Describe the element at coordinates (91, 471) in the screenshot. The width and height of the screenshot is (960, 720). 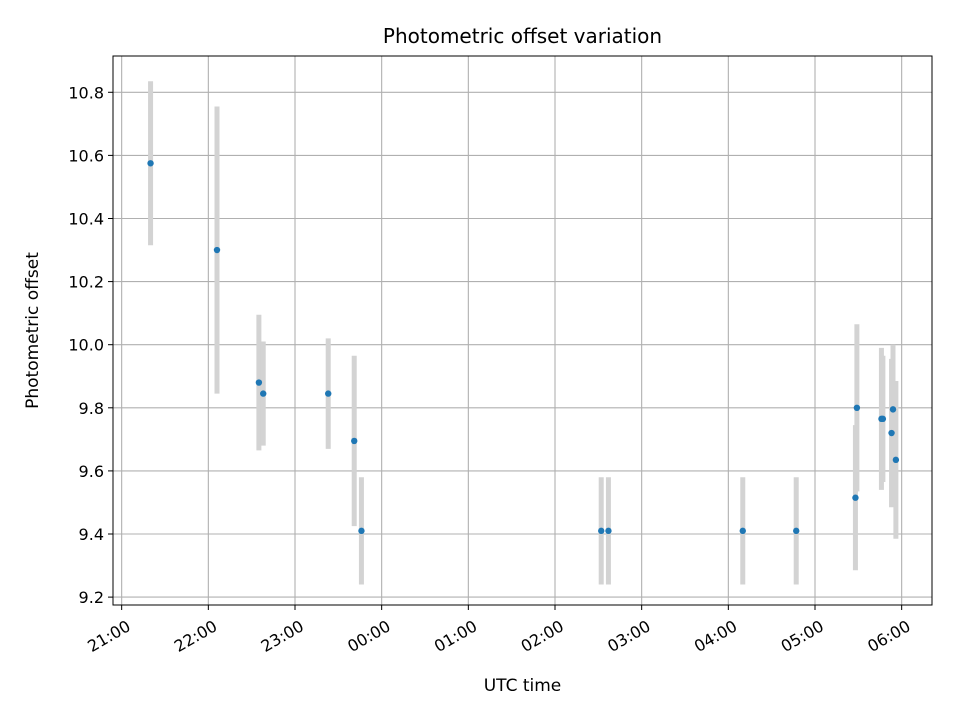
I see `y-tick-label: 9.6` at that location.